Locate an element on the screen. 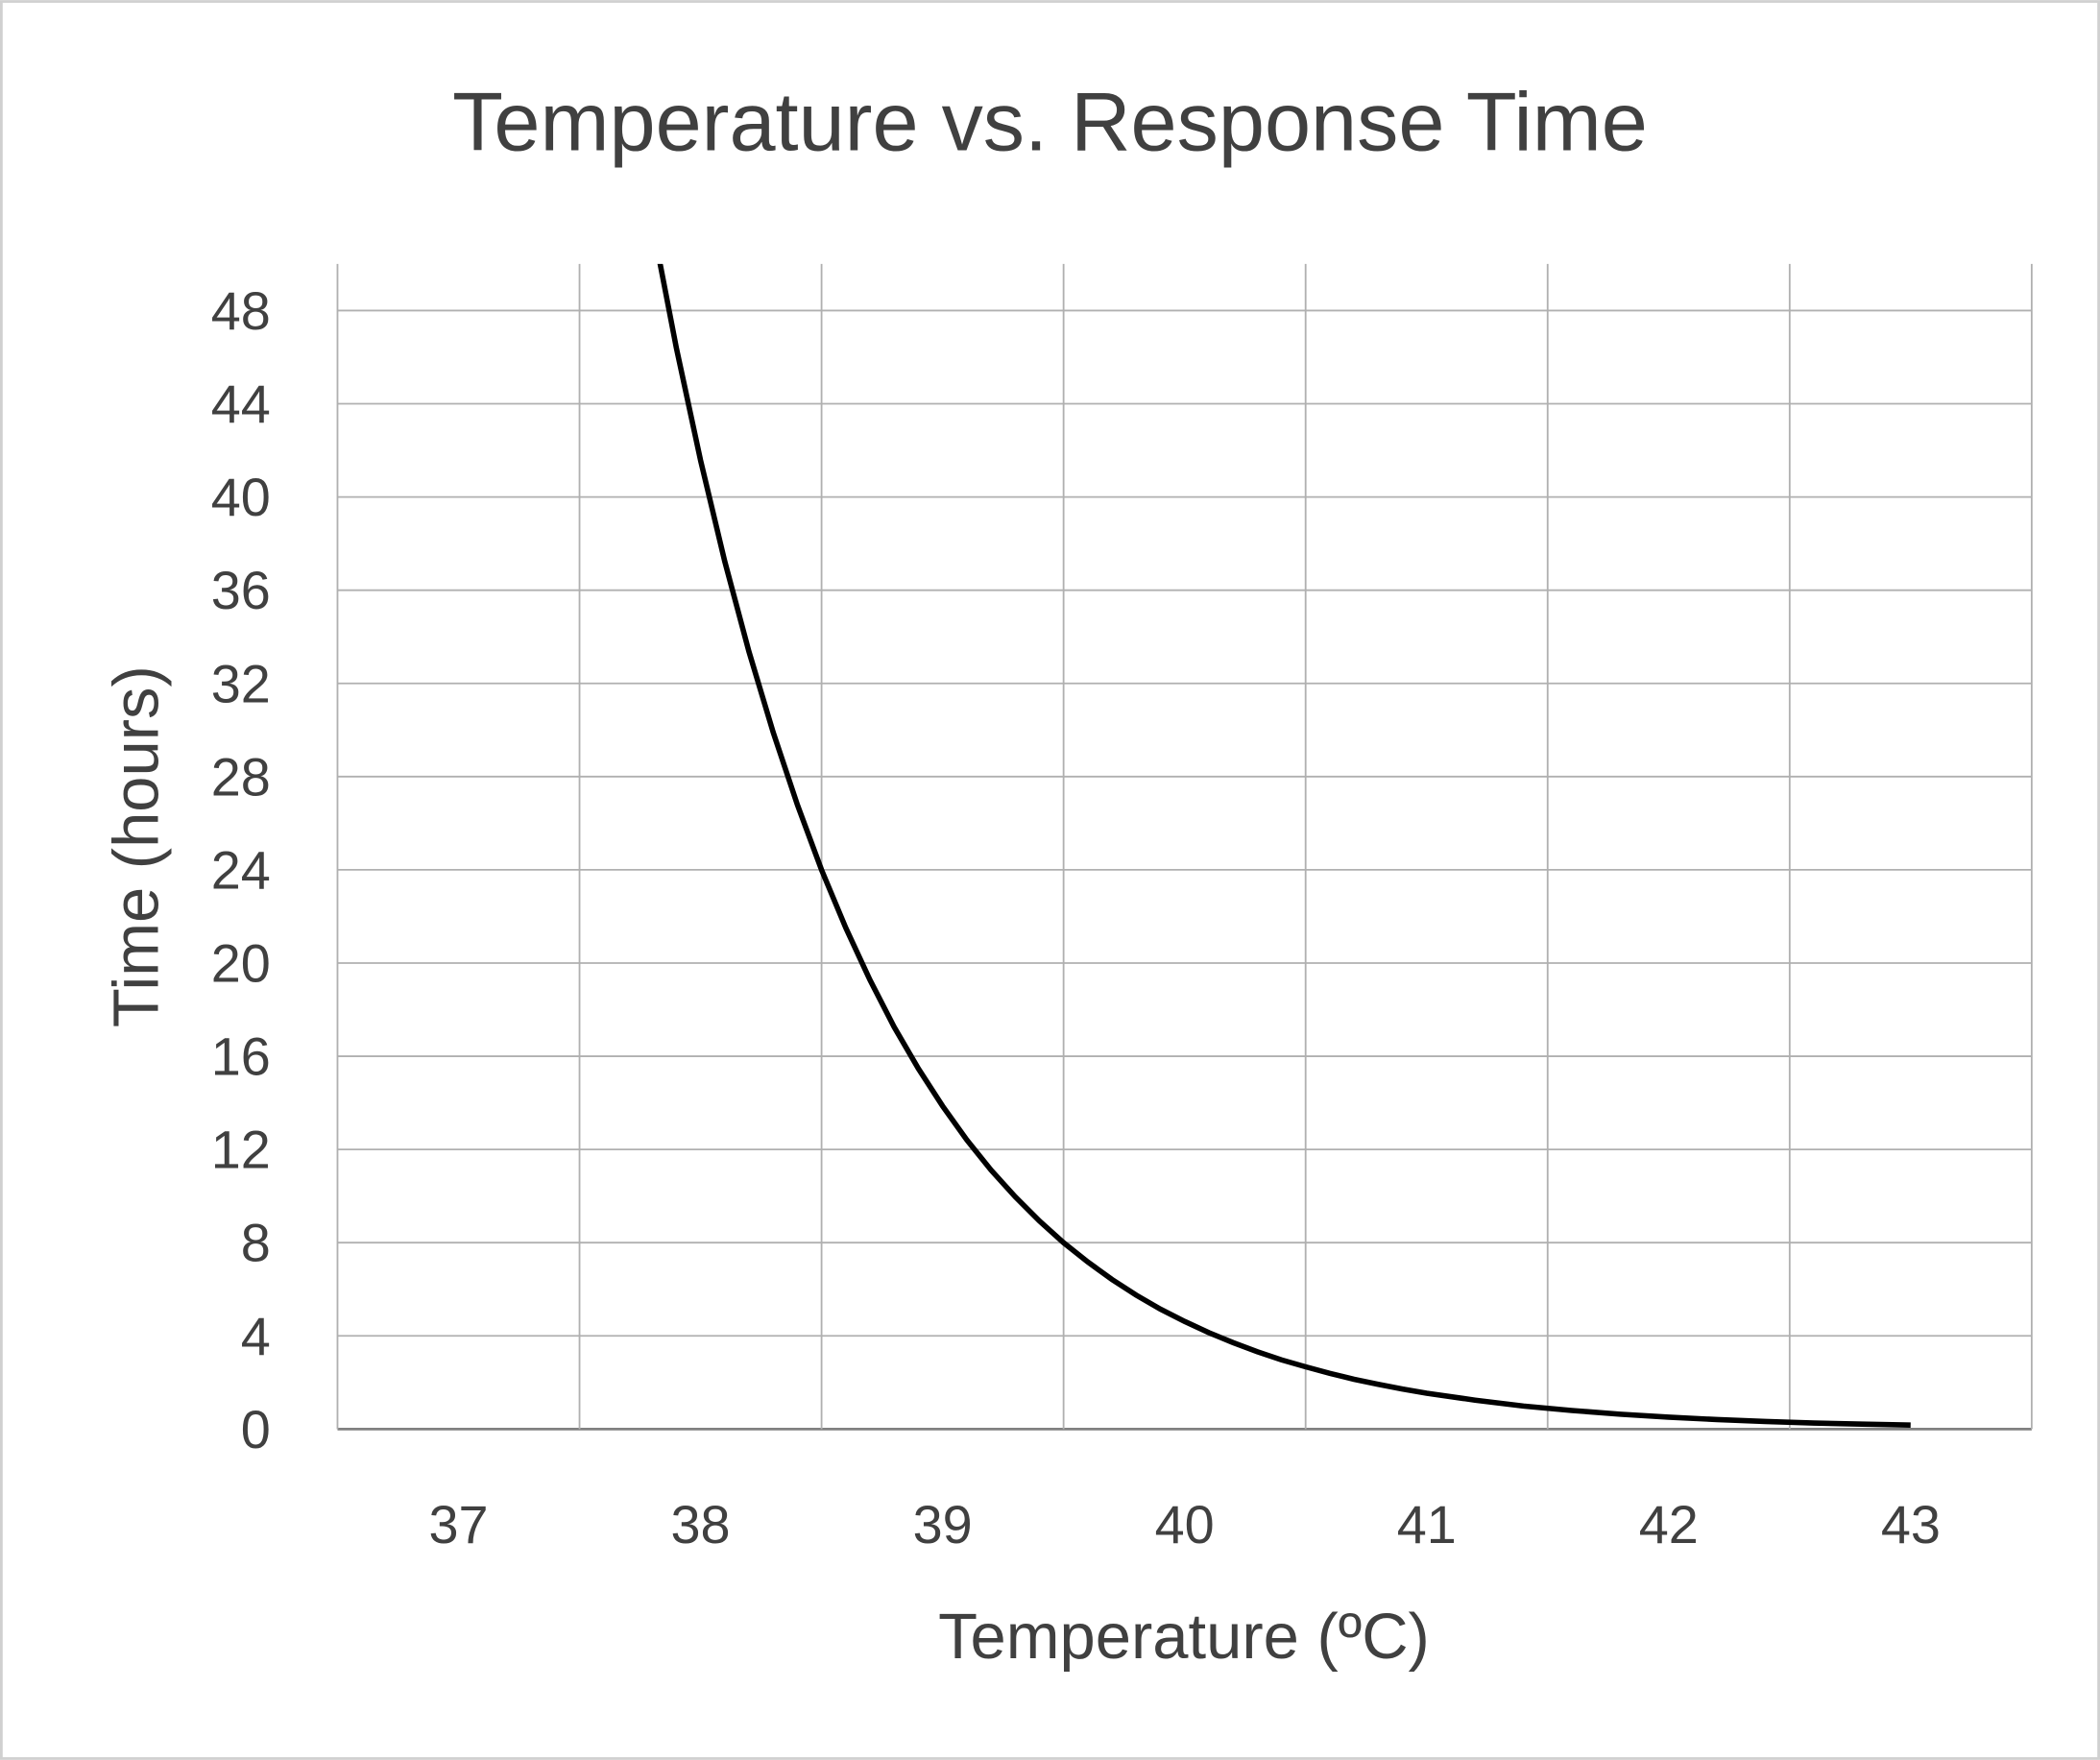  x-tick-label: 37 is located at coordinates (458, 1524).